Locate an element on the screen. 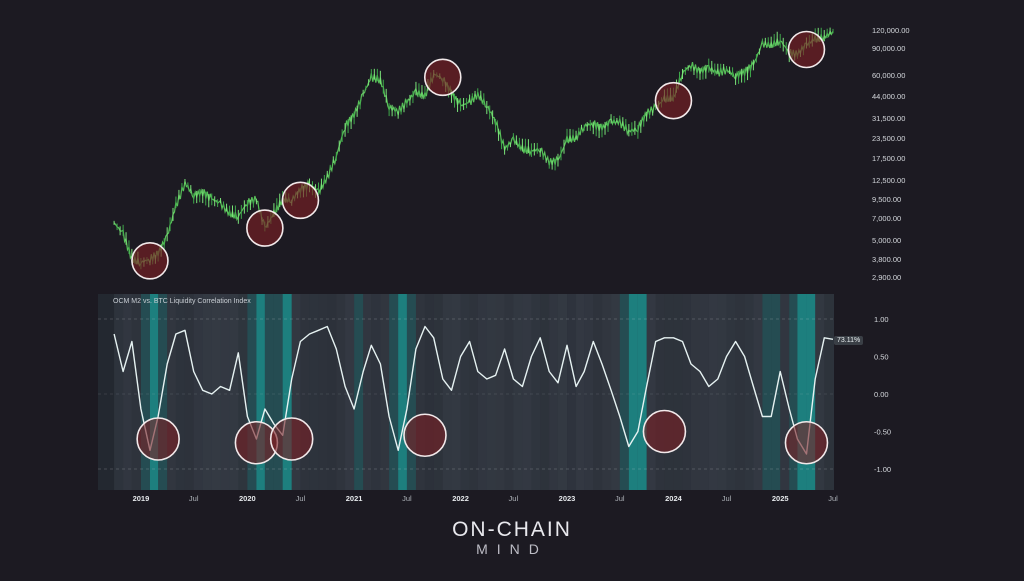 The height and width of the screenshot is (581, 1024). price-tick-label: 60,000.00 is located at coordinates (888, 75).